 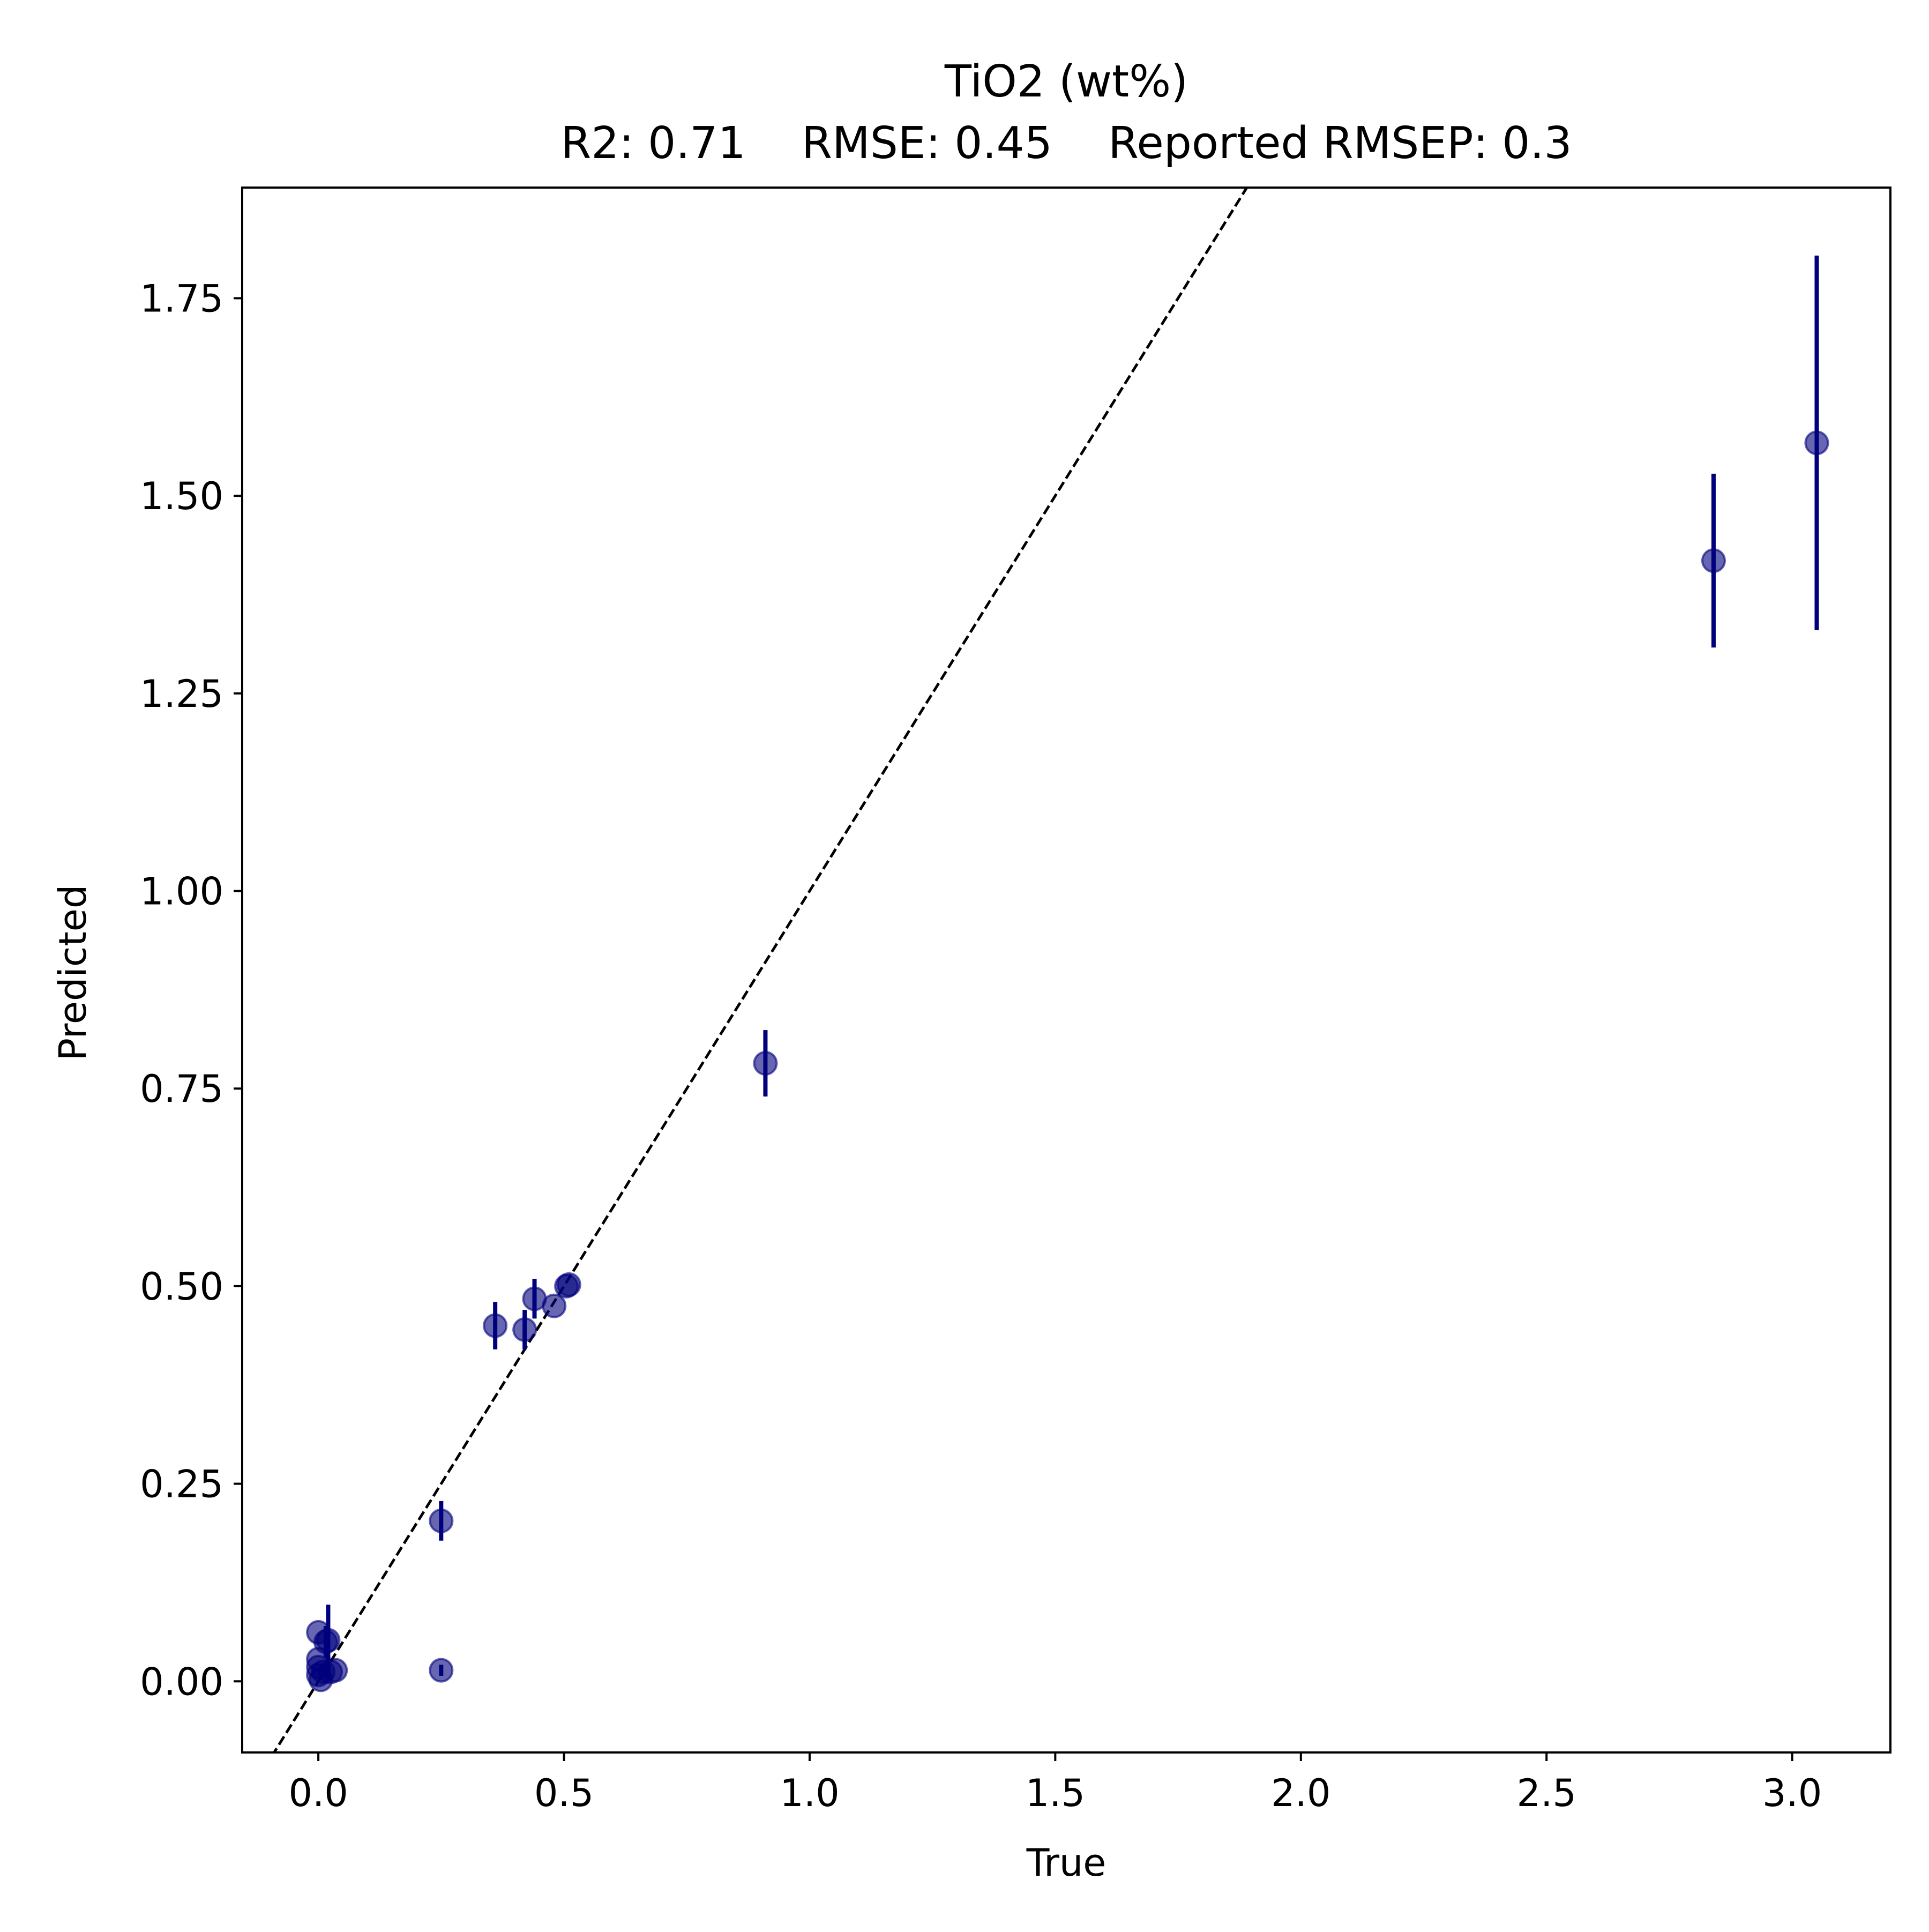 What do you see at coordinates (1546, 1793) in the screenshot?
I see `x-tick-label: 2.5` at bounding box center [1546, 1793].